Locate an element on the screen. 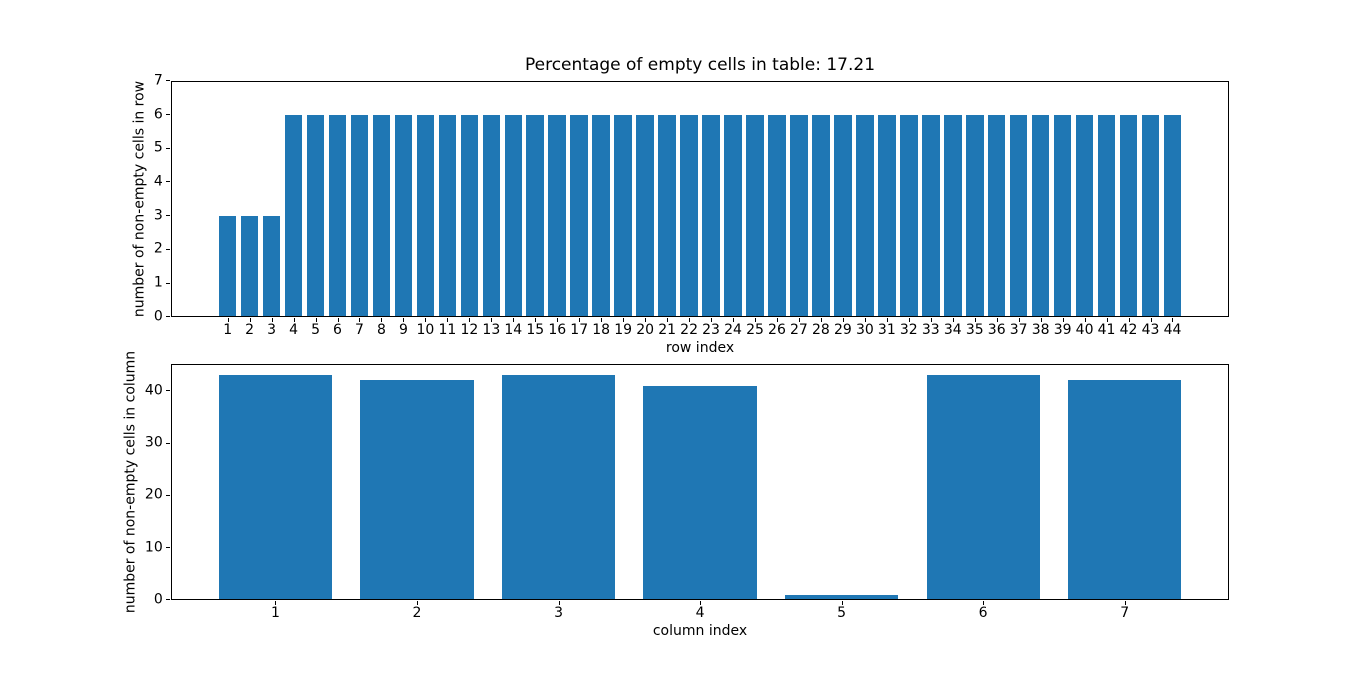 The height and width of the screenshot is (674, 1366). x-tick-label-17: 17 is located at coordinates (579, 329).